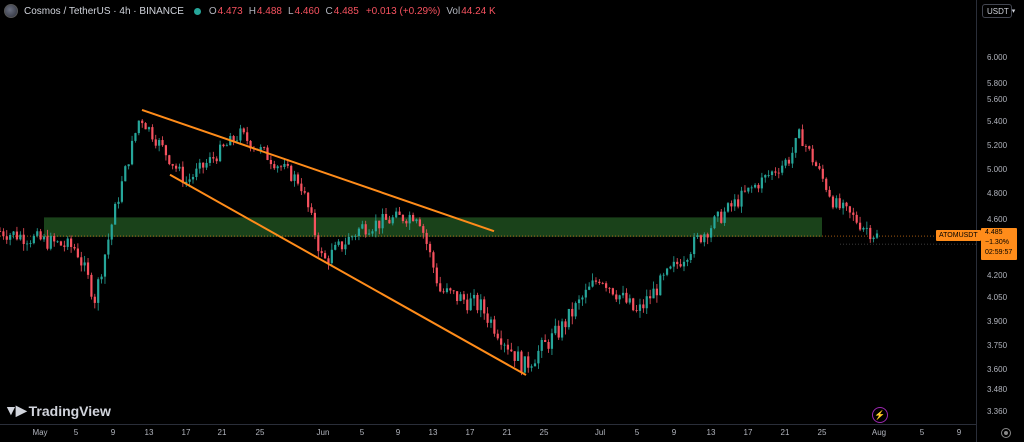 The image size is (1024, 442). I want to click on date-tick-label: May, so click(40, 432).